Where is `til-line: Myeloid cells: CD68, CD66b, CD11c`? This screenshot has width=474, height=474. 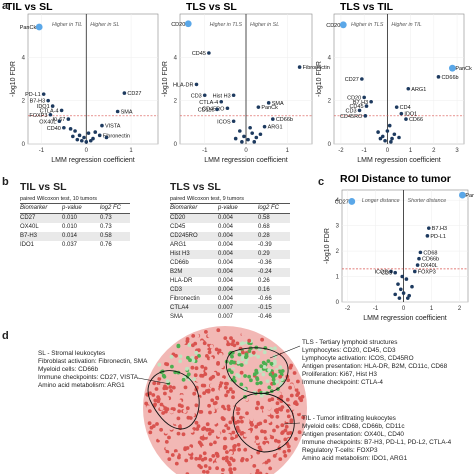 til-line: Myeloid cells: CD68, CD66b, CD11c is located at coordinates (353, 426).